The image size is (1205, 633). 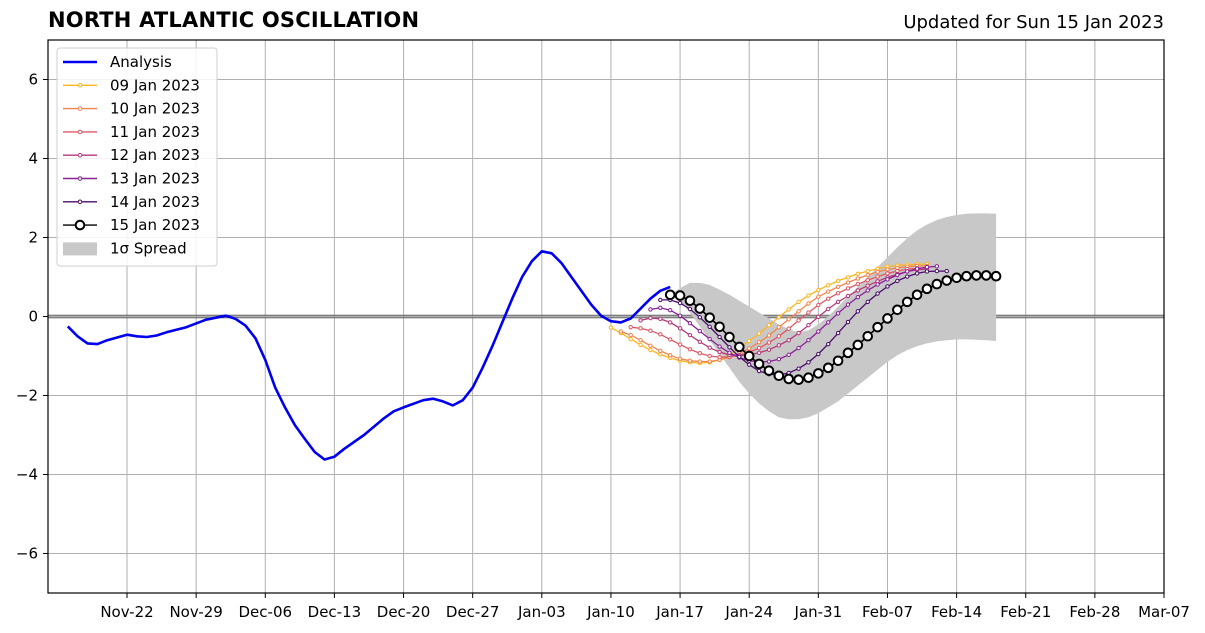 I want to click on x-tick-label: Dec-20, so click(x=404, y=612).